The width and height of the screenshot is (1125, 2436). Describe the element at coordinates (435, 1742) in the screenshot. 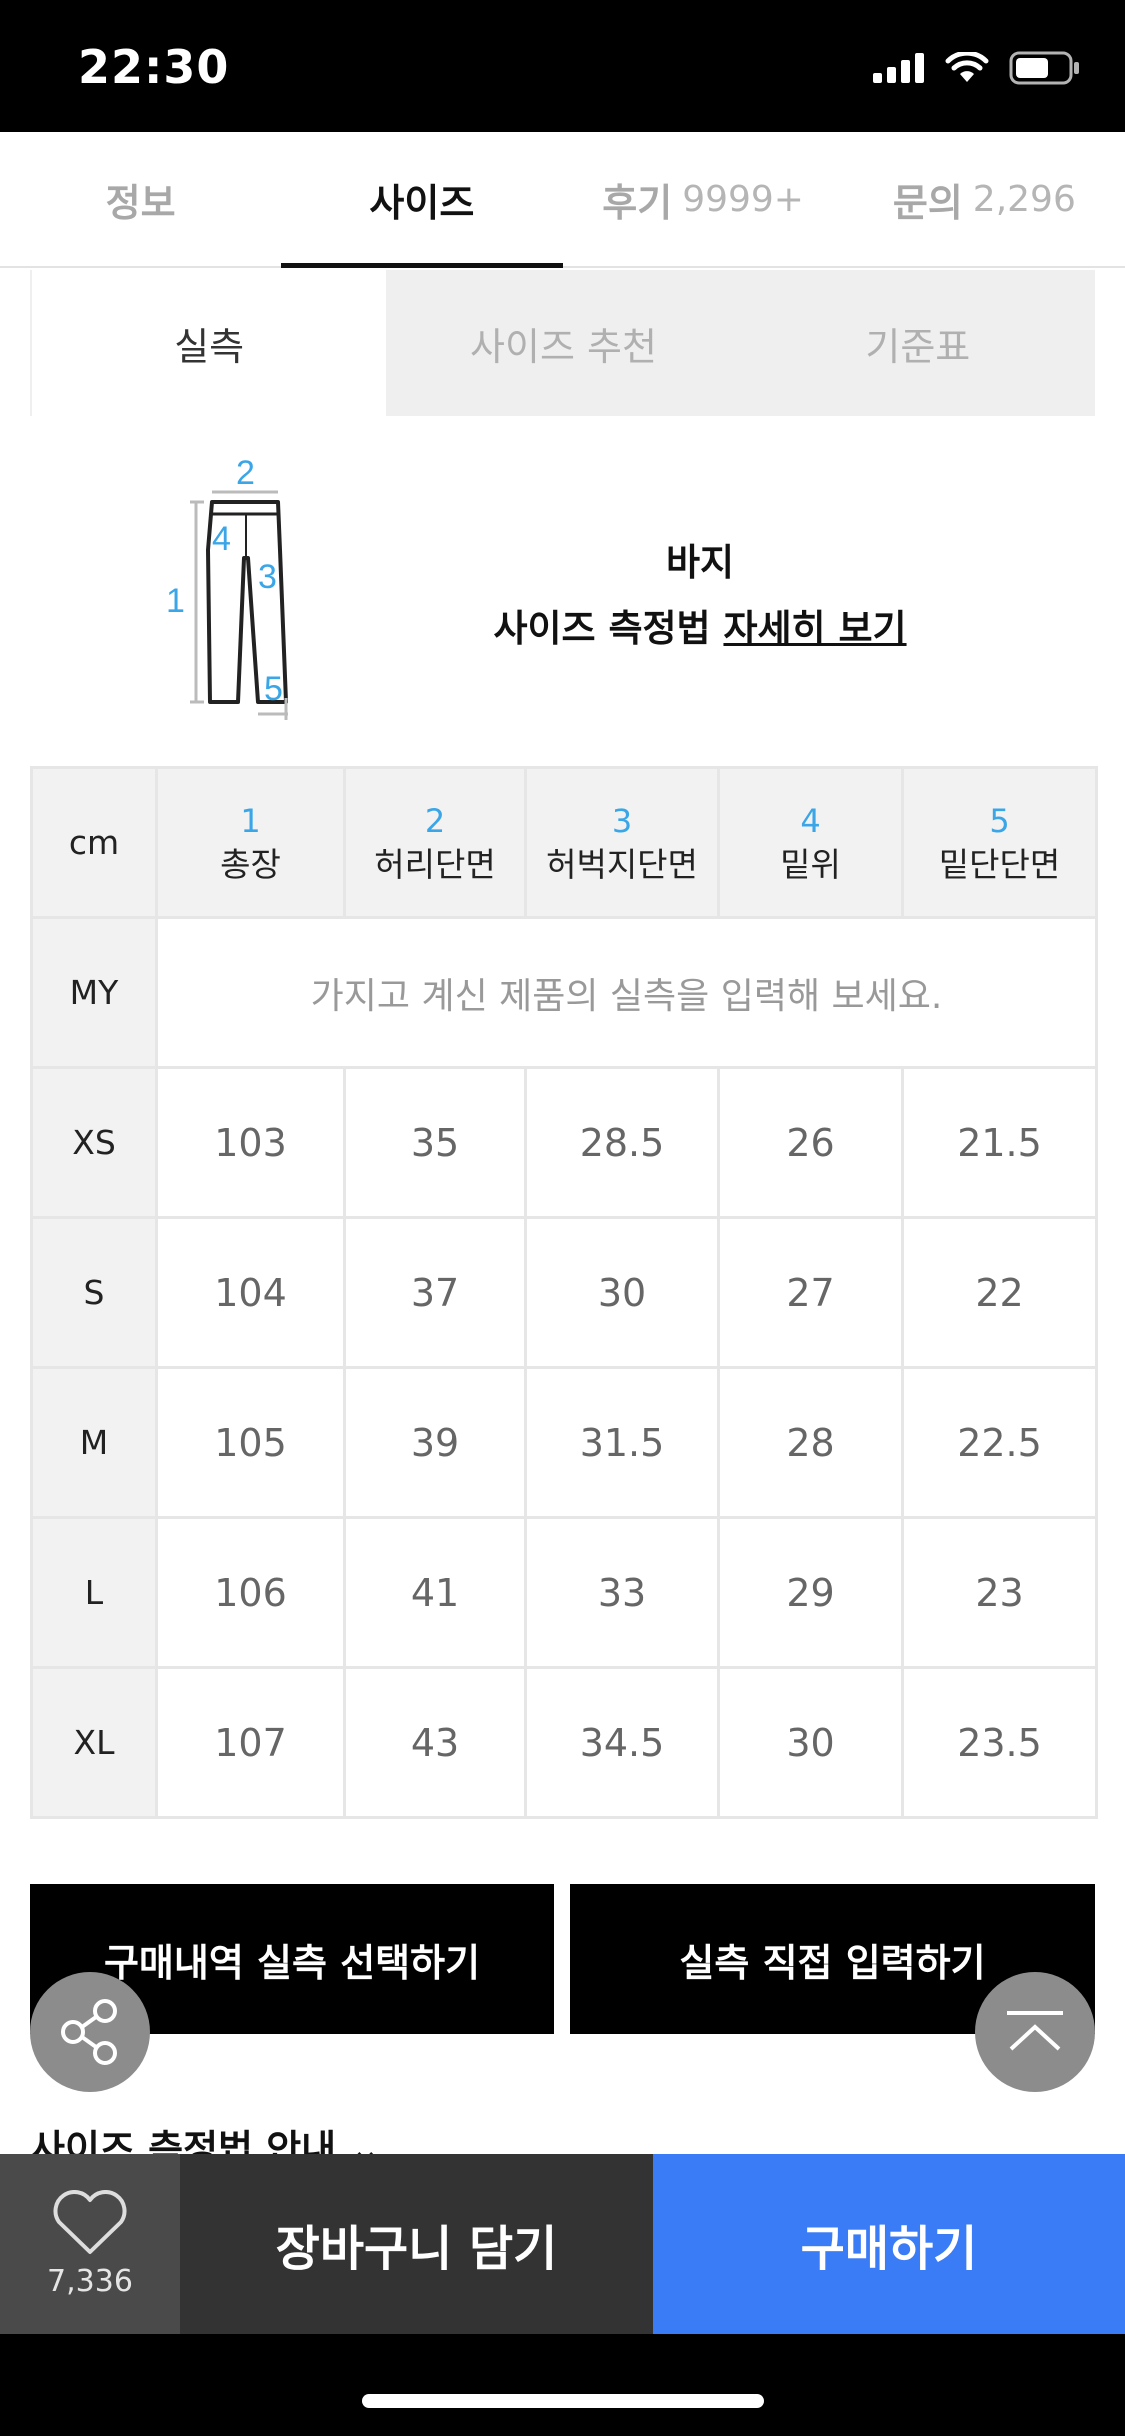

I see `table-cell: 43` at that location.